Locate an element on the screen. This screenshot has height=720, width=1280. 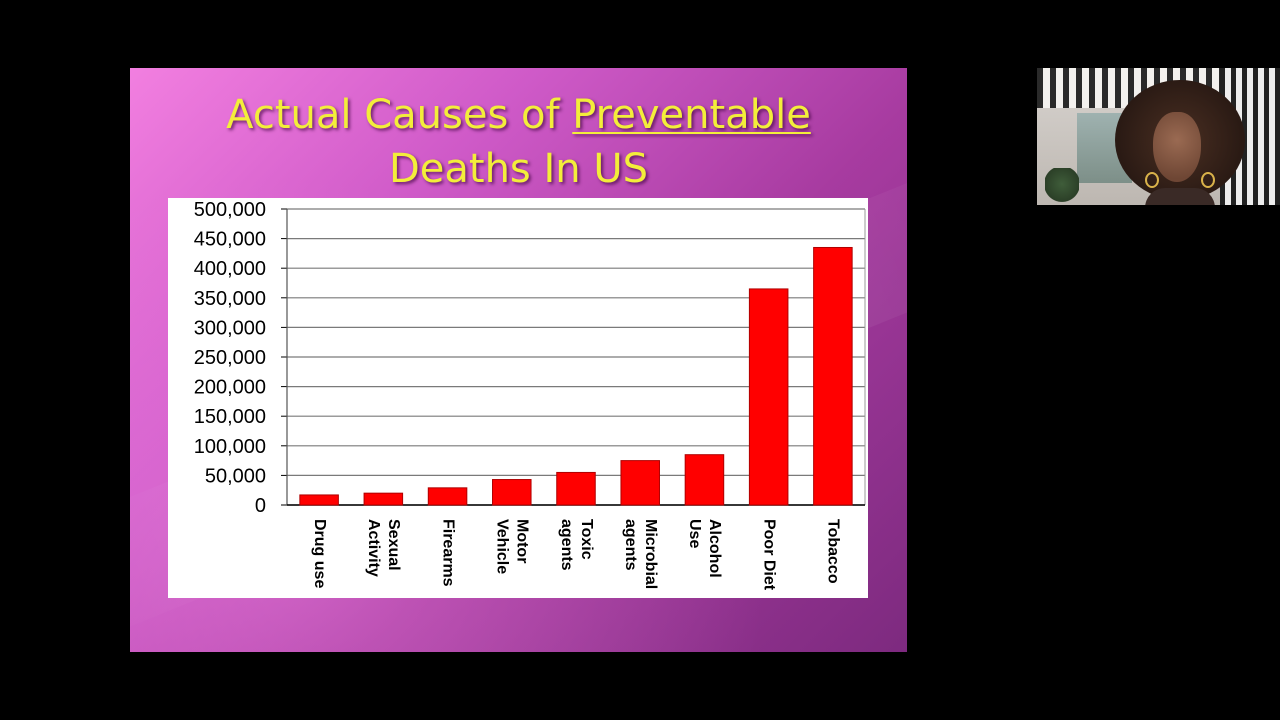
x-category-label: Poor Diet is located at coordinates (768, 555).